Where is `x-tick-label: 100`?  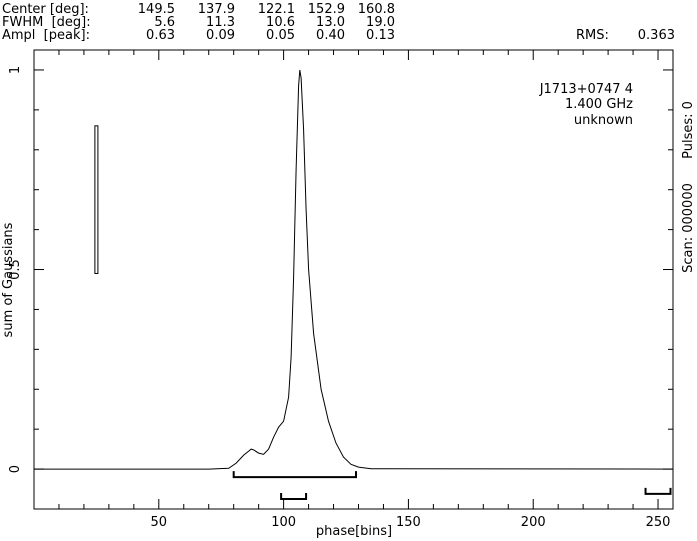
x-tick-label: 100 is located at coordinates (283, 522).